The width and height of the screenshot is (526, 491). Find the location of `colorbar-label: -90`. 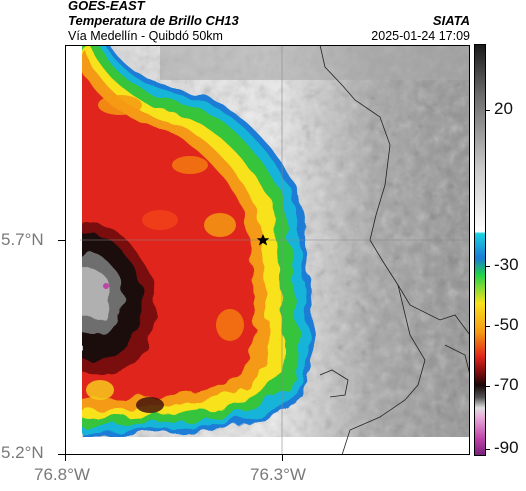

colorbar-label: -90 is located at coordinates (506, 447).